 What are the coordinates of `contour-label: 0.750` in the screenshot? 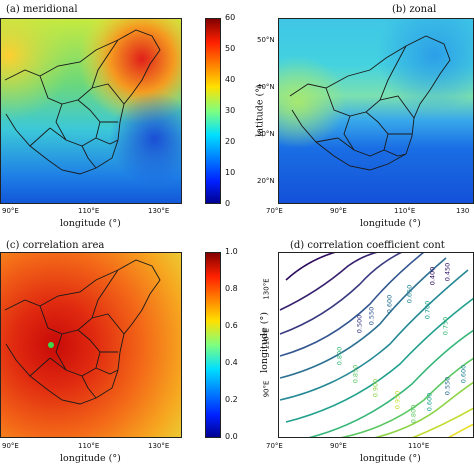 It's located at (445, 326).